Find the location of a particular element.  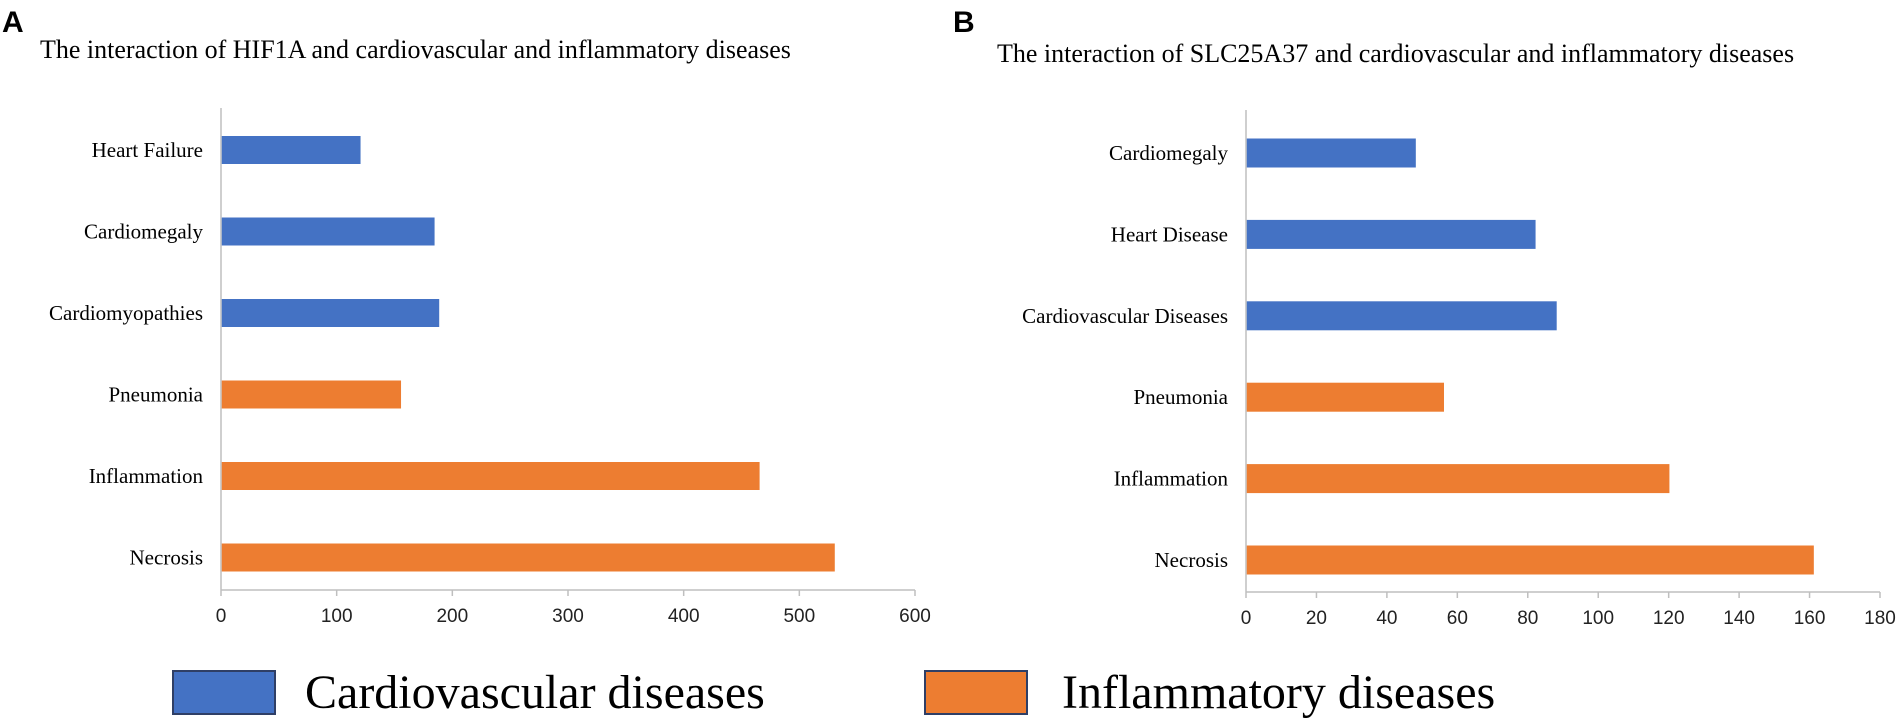

panel-b-x-tick-label: 60 is located at coordinates (1457, 618).